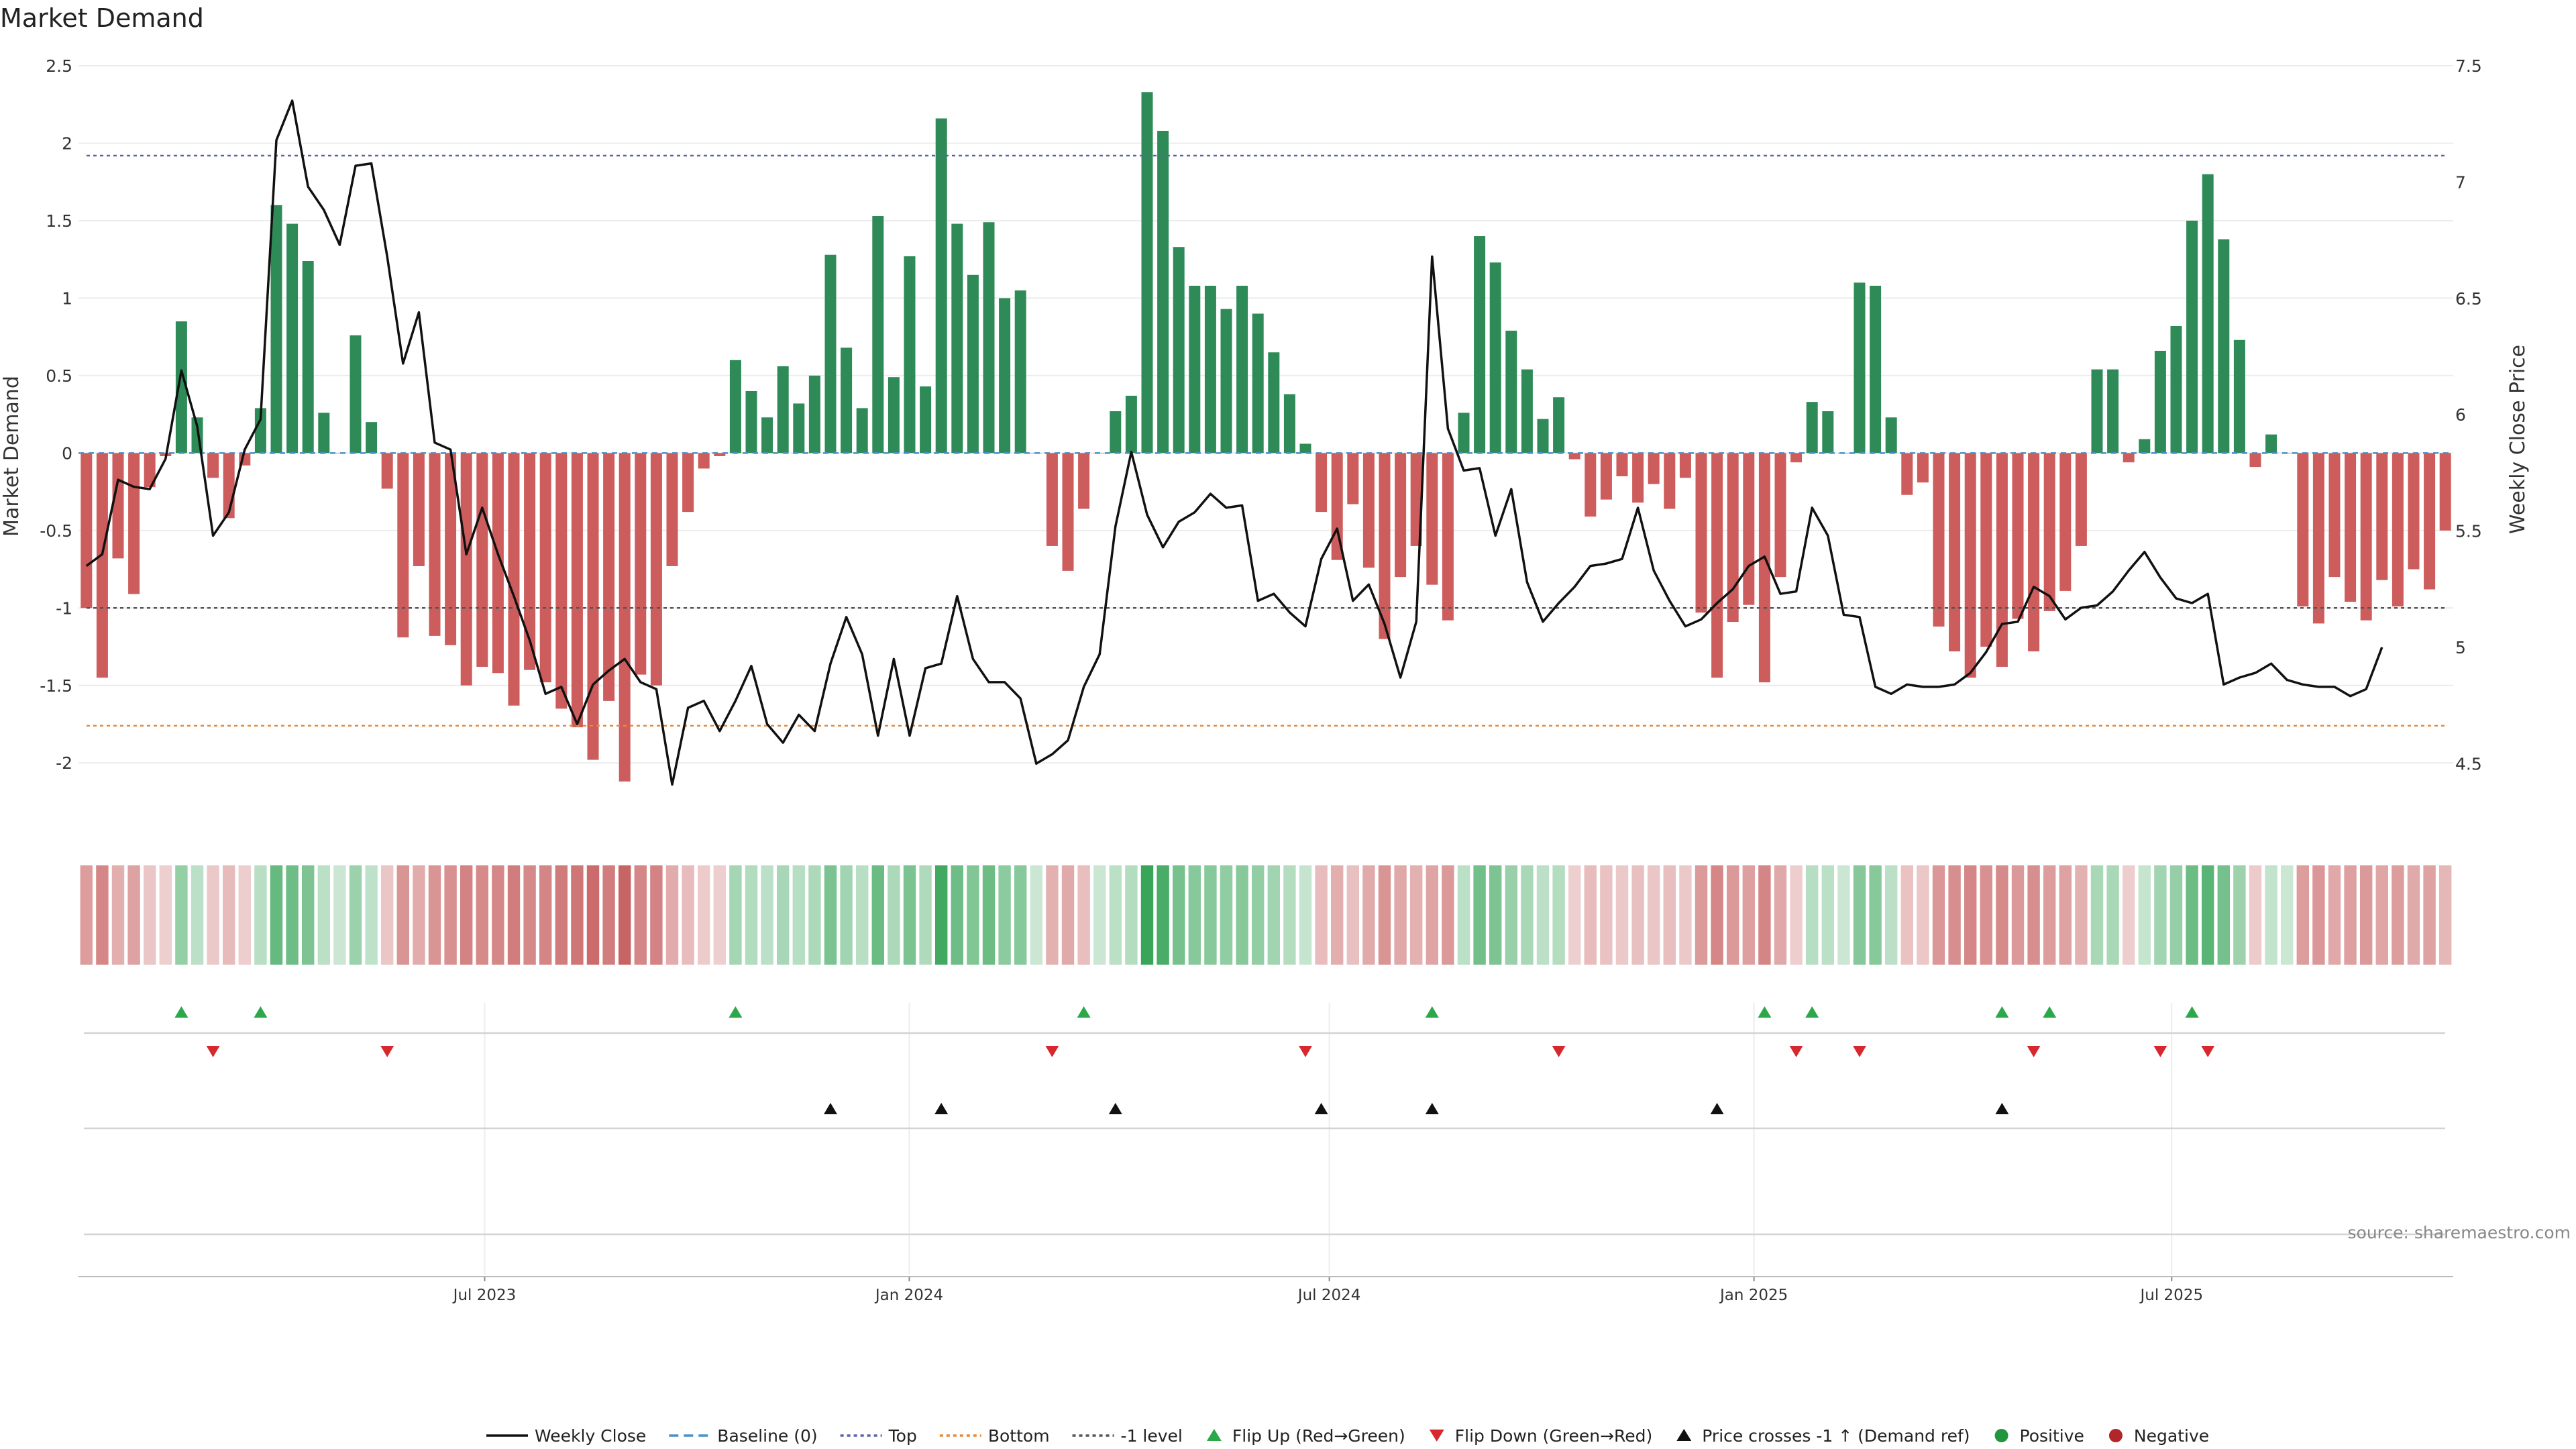 This screenshot has height=1449, width=2576. I want to click on price-cross-marker, so click(830, 1108).